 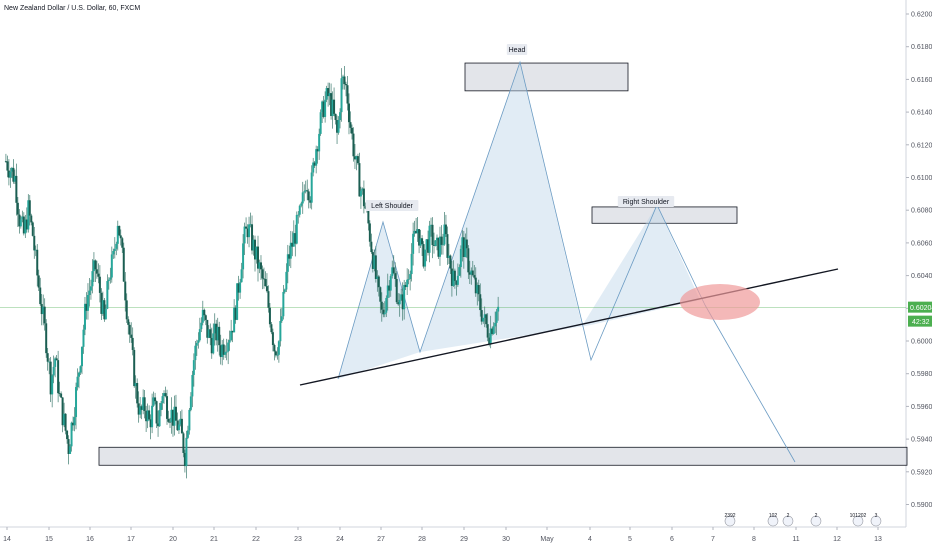 What do you see at coordinates (173, 539) in the screenshot?
I see `x-tick-label: 20` at bounding box center [173, 539].